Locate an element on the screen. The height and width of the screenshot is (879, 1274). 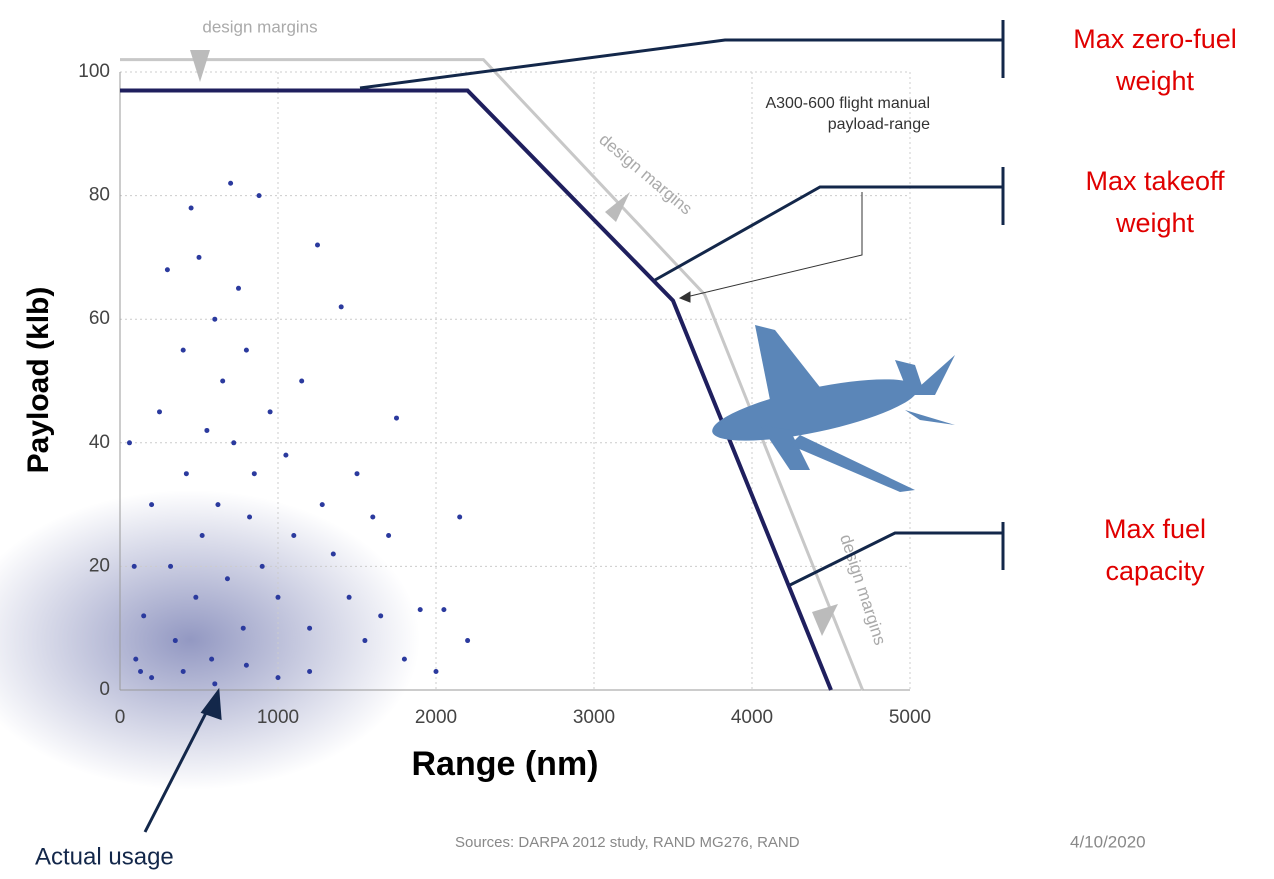
x-tick-label: 5000 is located at coordinates (910, 717).